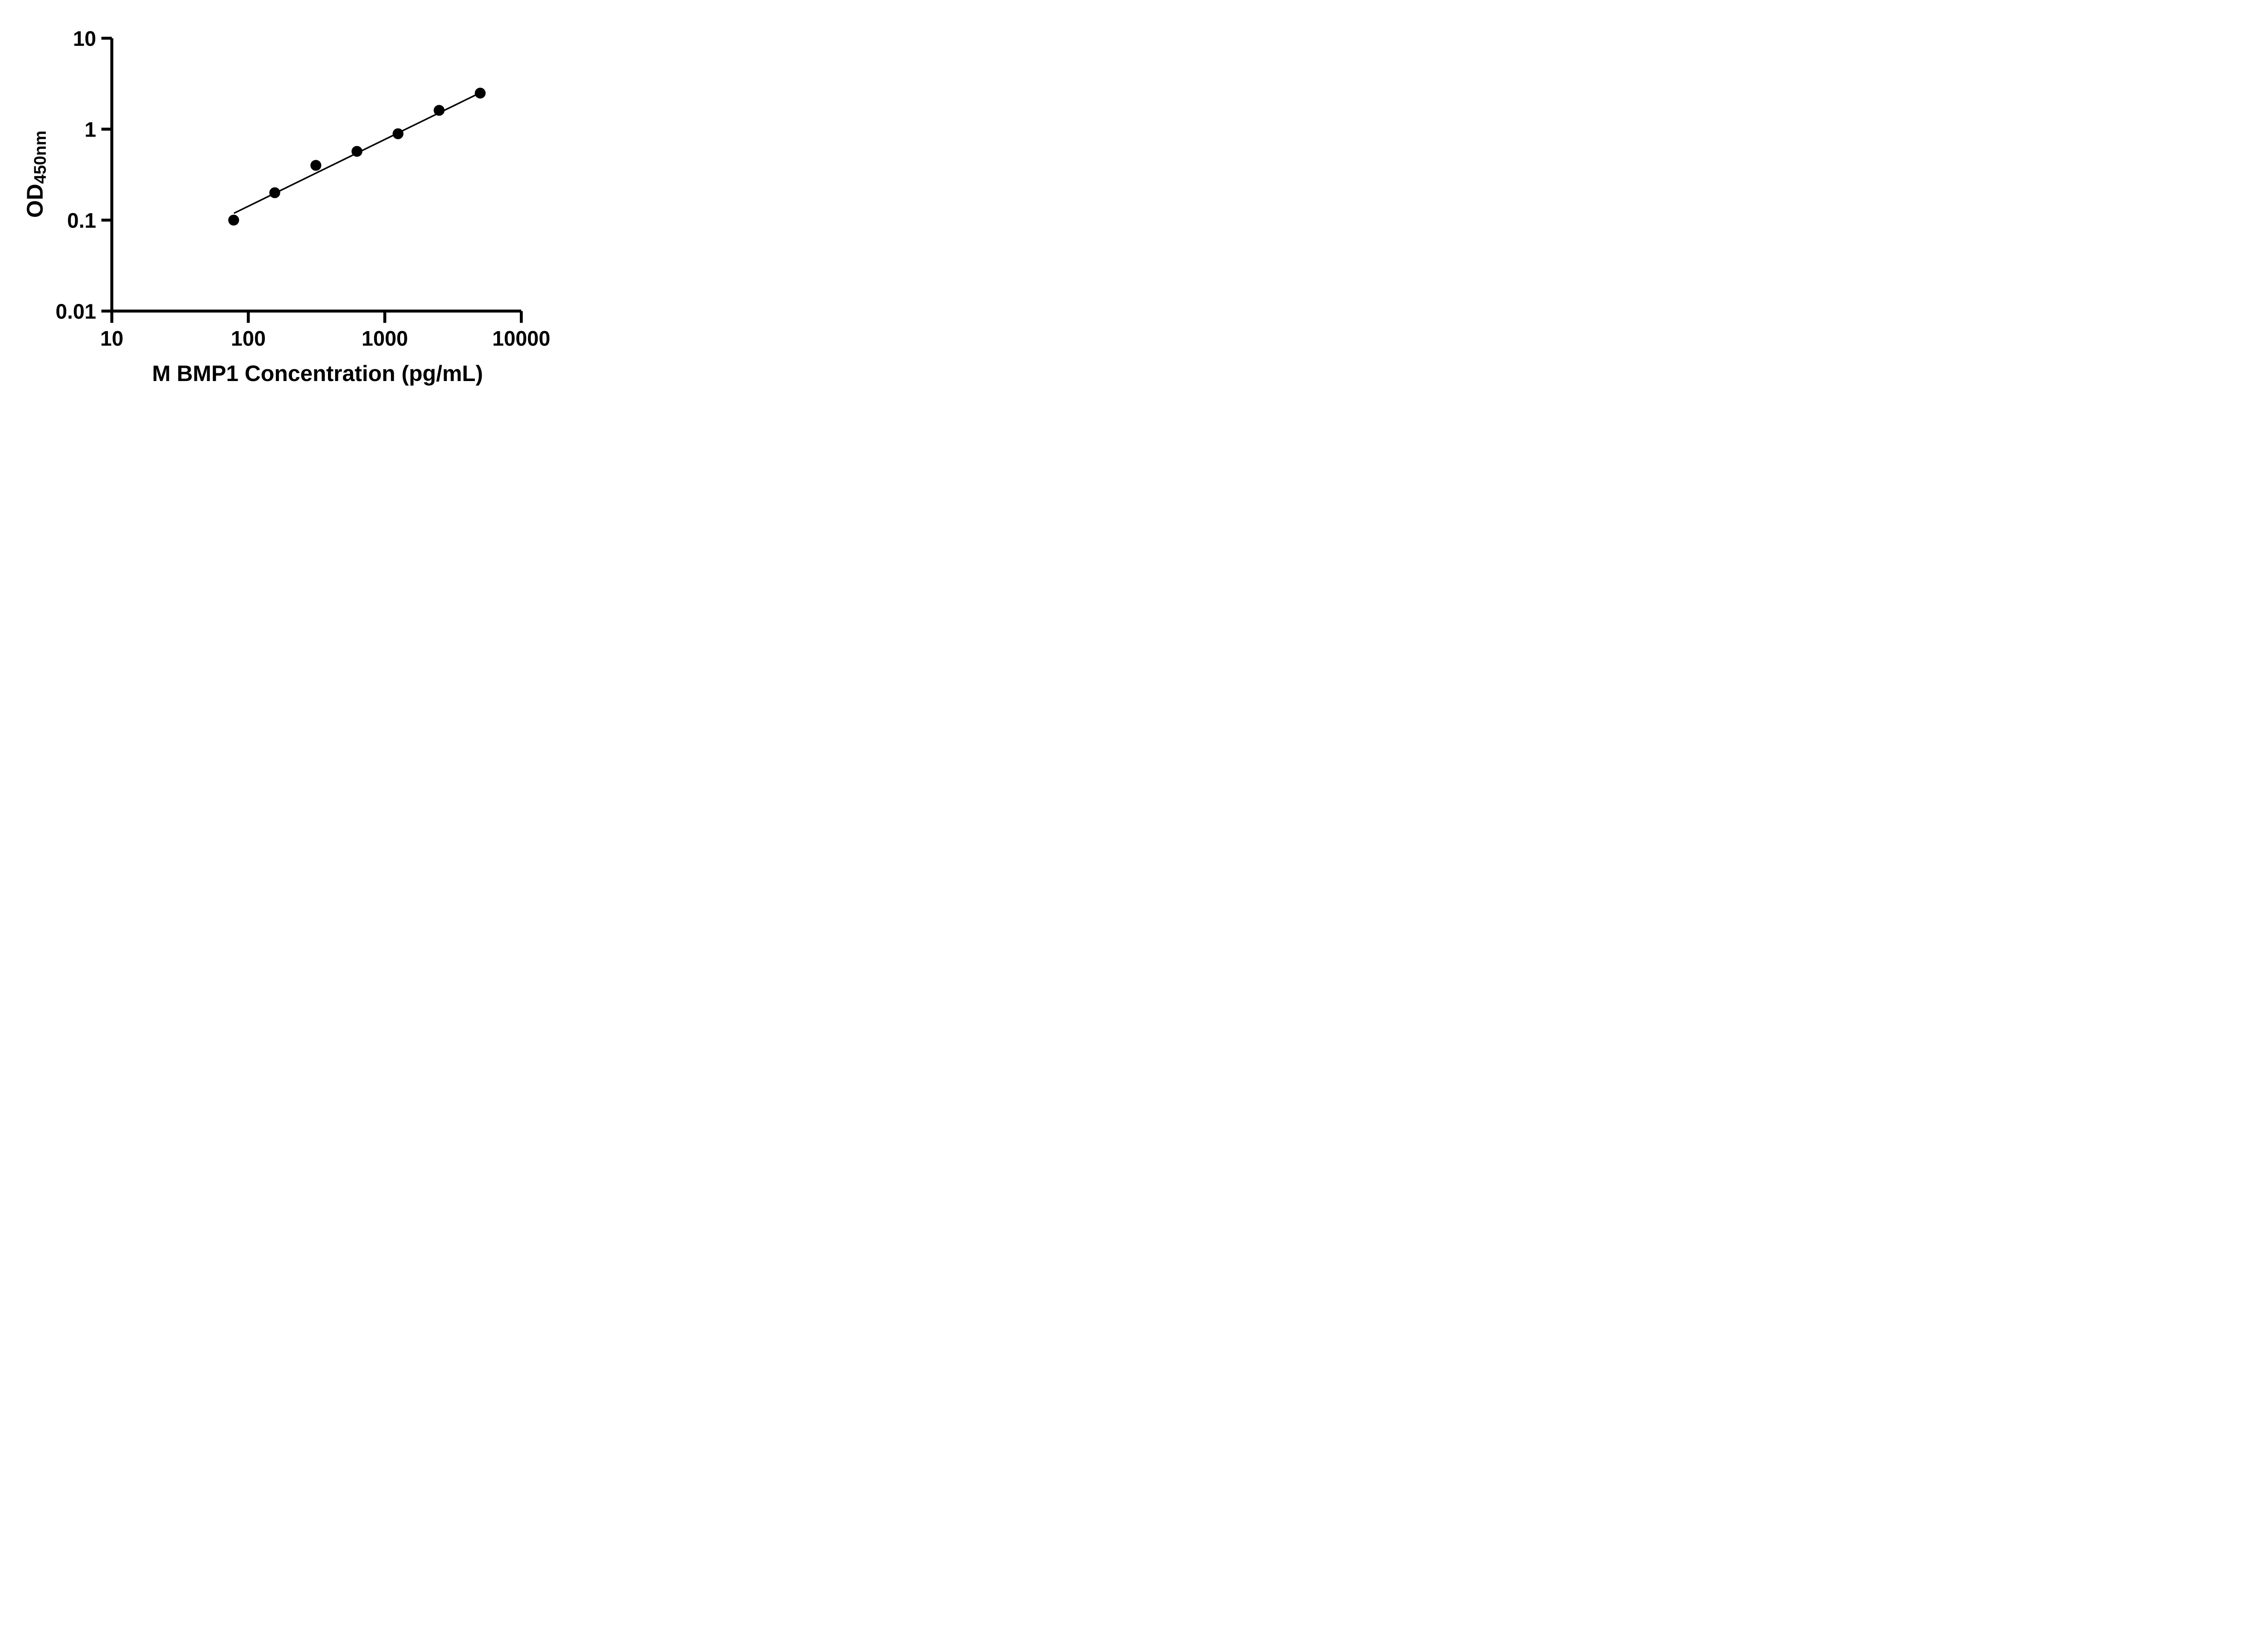 Image resolution: width=2268 pixels, height=1633 pixels. What do you see at coordinates (385, 338) in the screenshot?
I see `x-tick-label: 1000` at bounding box center [385, 338].